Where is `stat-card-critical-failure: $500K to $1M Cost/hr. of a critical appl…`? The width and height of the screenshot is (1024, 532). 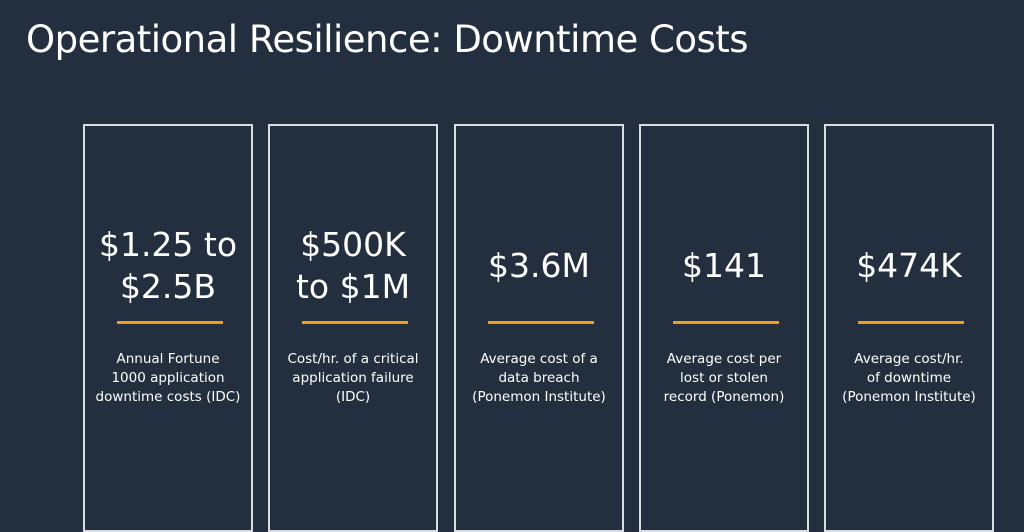 stat-card-critical-failure: $500K to $1M Cost/hr. of a critical appl… is located at coordinates (353, 328).